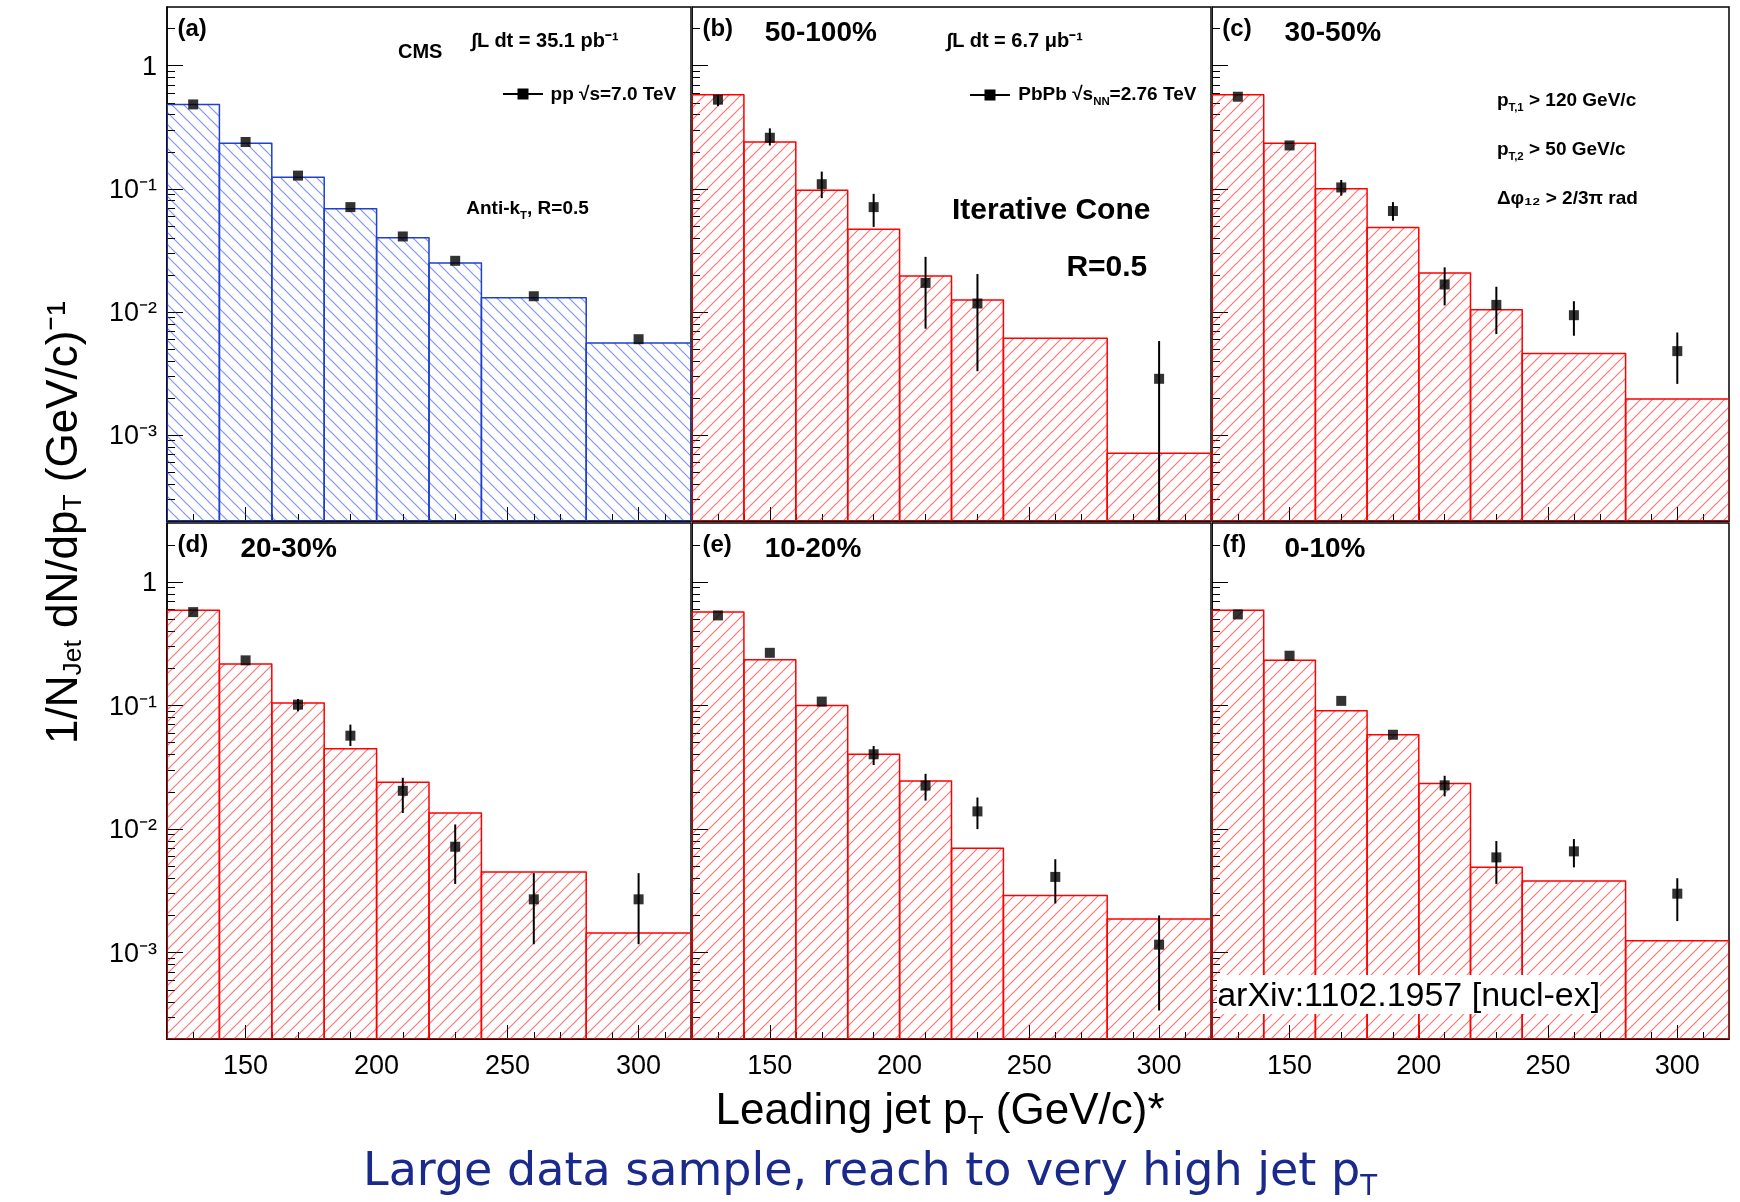 The image size is (1740, 1202). I want to click on annotation: Δφ₁₂ > 2/3π rad, so click(1567, 197).